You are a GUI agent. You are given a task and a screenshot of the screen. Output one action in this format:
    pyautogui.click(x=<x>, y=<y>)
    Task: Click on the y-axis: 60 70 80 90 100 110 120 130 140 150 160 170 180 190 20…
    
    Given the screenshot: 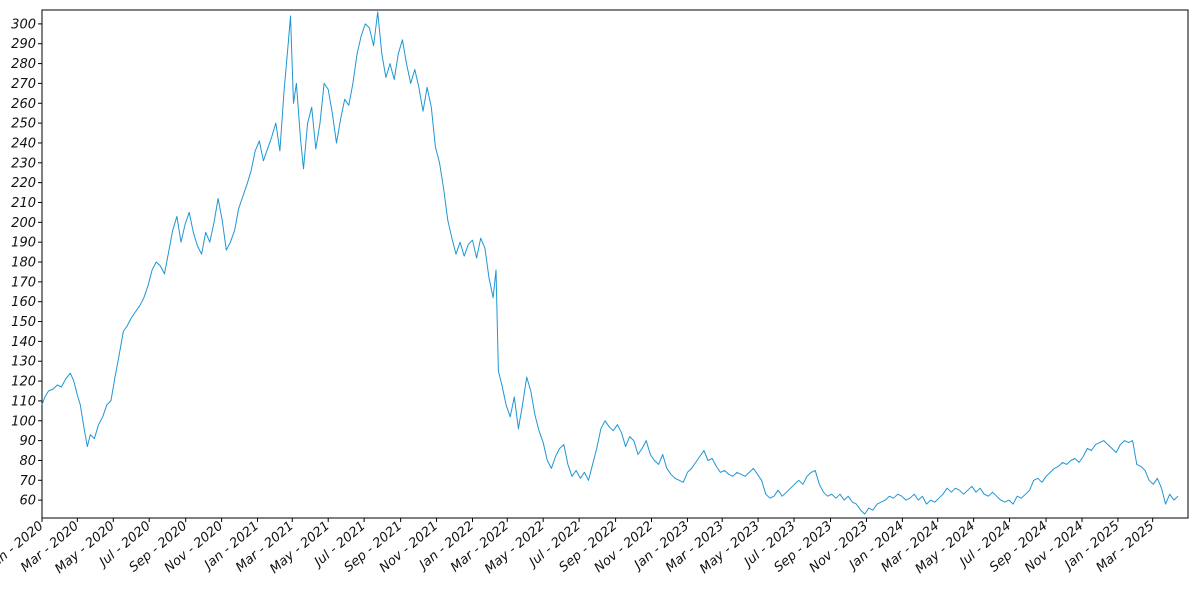 What is the action you would take?
    pyautogui.click(x=26, y=263)
    